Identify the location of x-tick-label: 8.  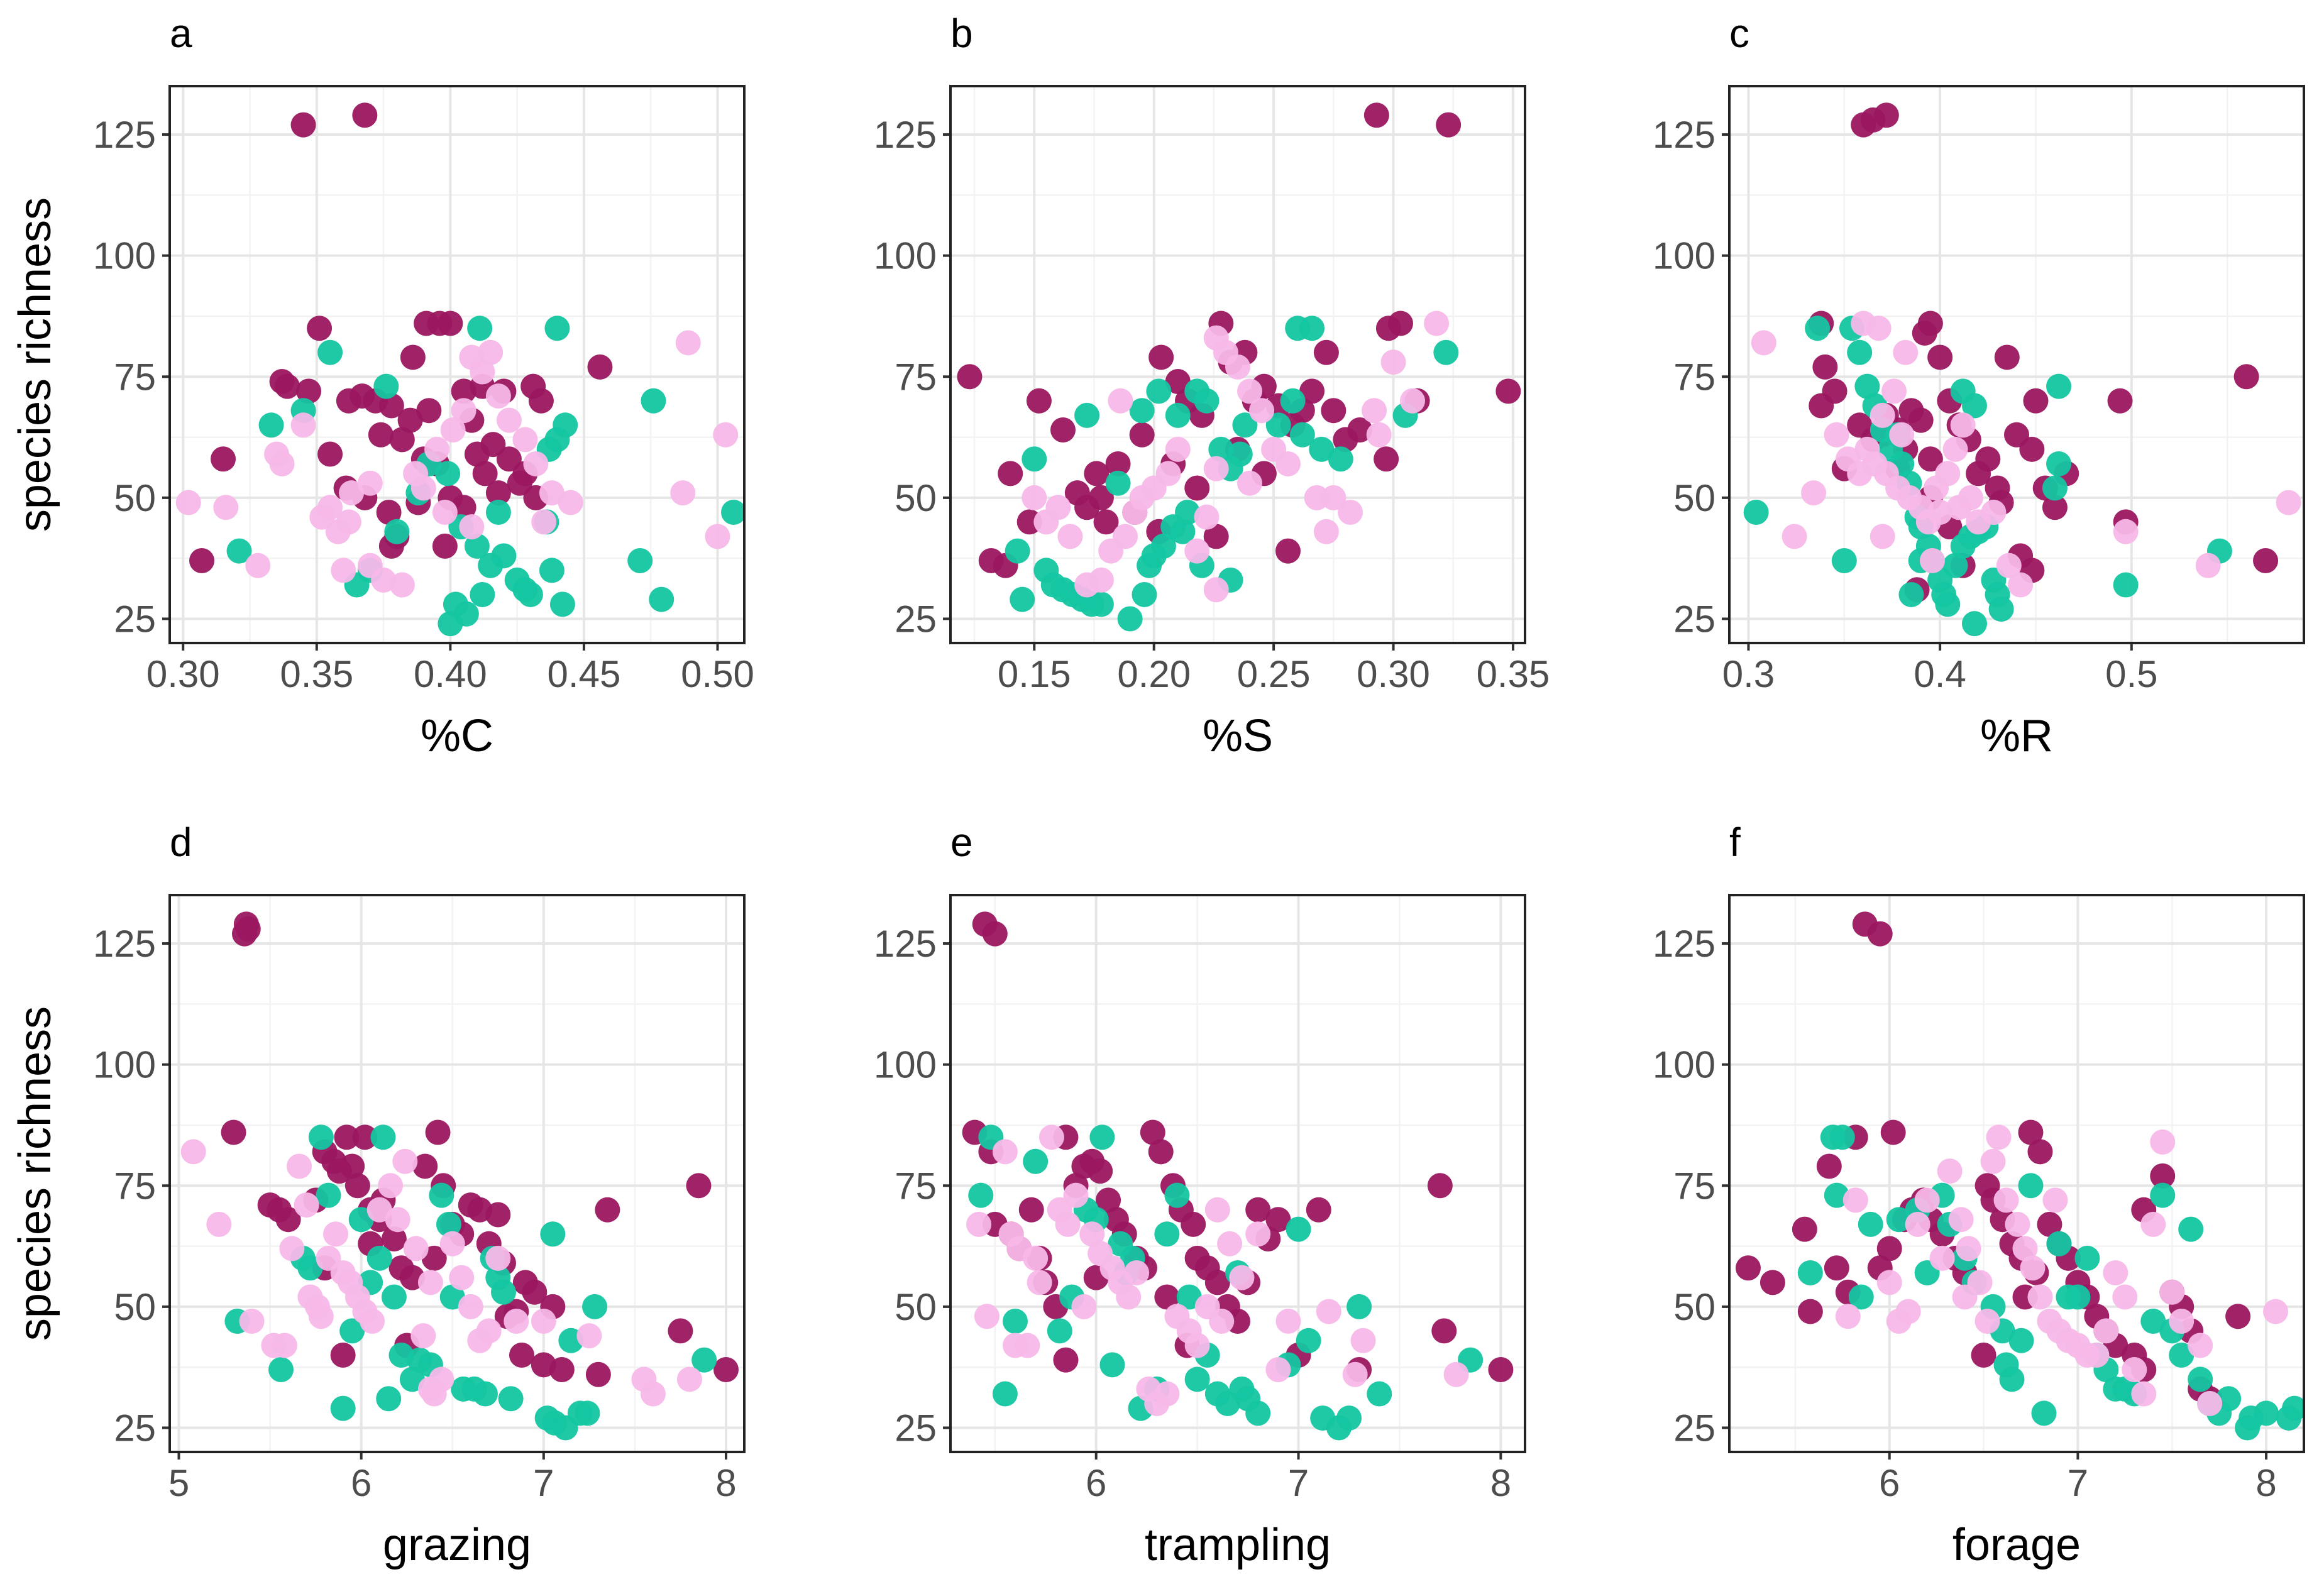
(725, 1483).